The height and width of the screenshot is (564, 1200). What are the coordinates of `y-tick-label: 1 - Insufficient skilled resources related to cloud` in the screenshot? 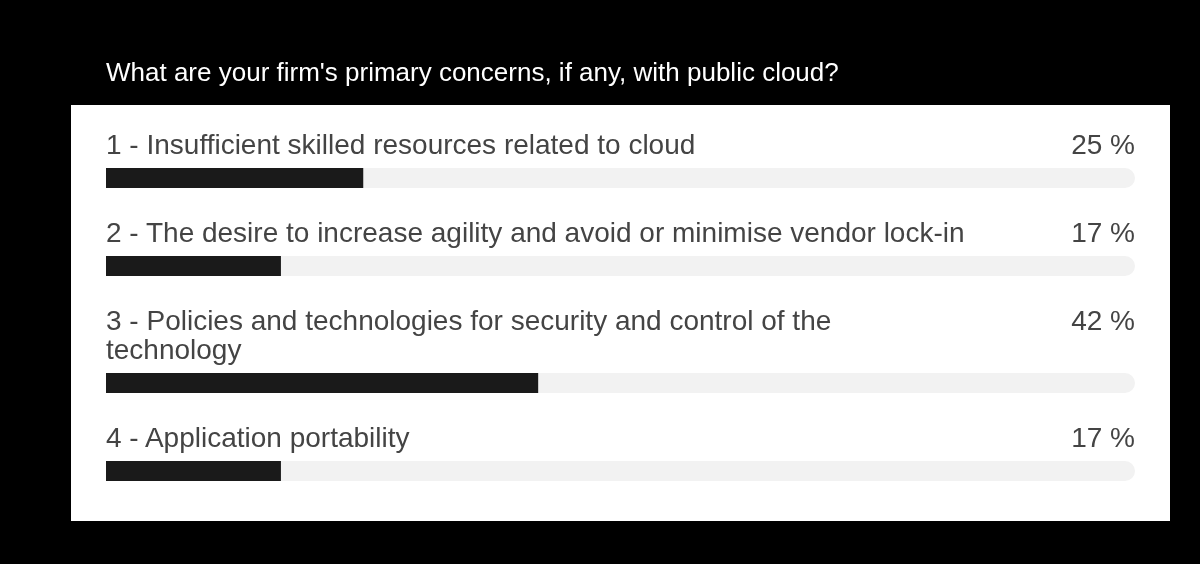 It's located at (401, 144).